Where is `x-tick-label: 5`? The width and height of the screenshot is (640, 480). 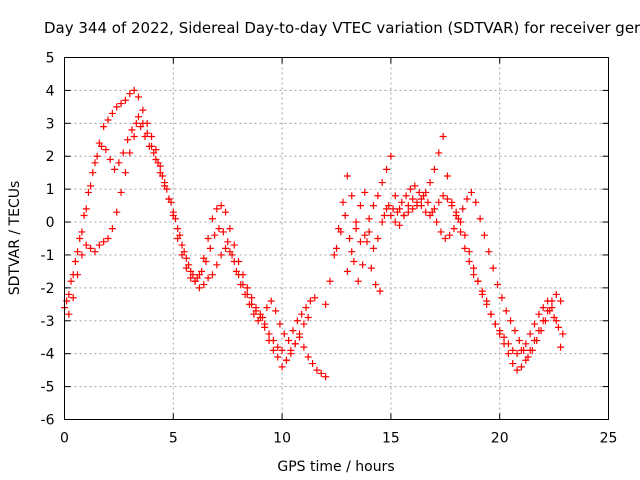
x-tick-label: 5 is located at coordinates (173, 439).